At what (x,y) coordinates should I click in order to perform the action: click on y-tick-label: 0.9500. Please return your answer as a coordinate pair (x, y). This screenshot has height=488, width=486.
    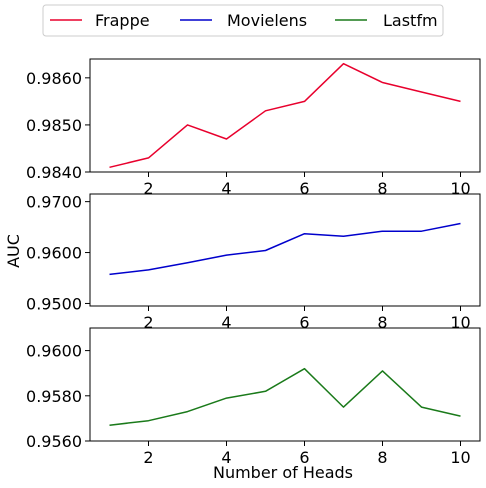
    Looking at the image, I should click on (54, 303).